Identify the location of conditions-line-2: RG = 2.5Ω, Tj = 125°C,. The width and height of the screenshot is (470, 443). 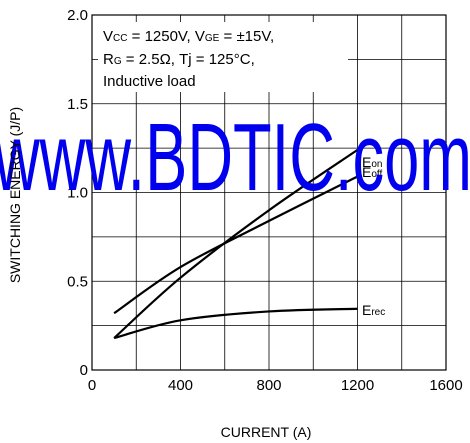
(179, 59).